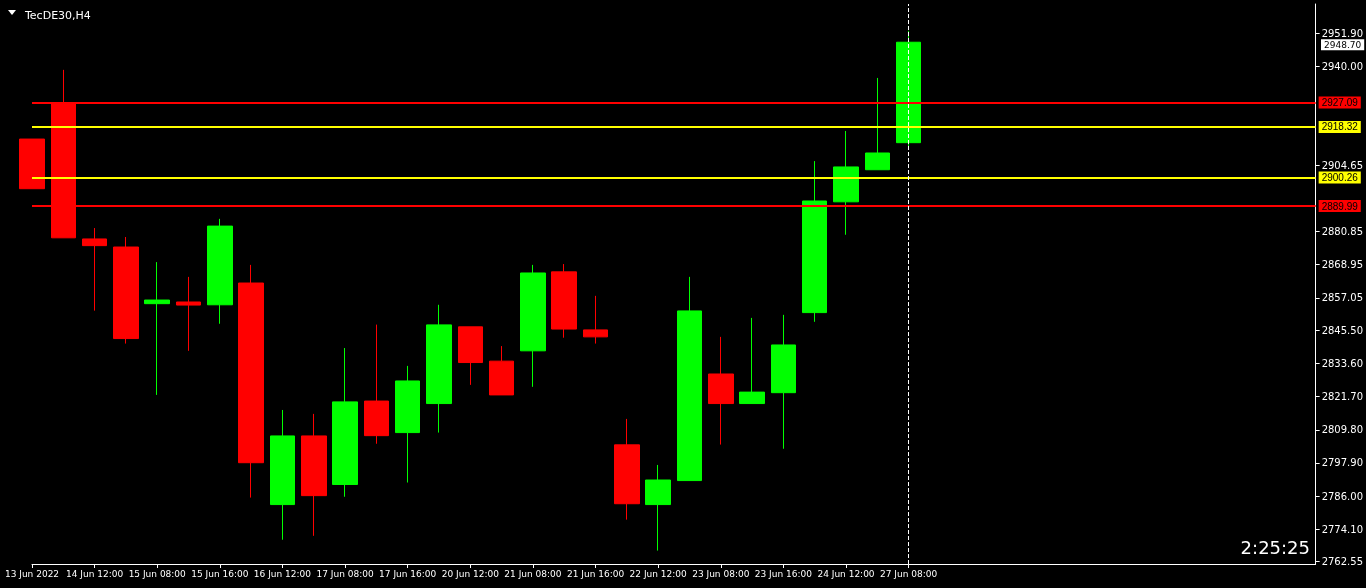  Describe the element at coordinates (1342, 430) in the screenshot. I see `y-tick-label: 2809.80` at that location.